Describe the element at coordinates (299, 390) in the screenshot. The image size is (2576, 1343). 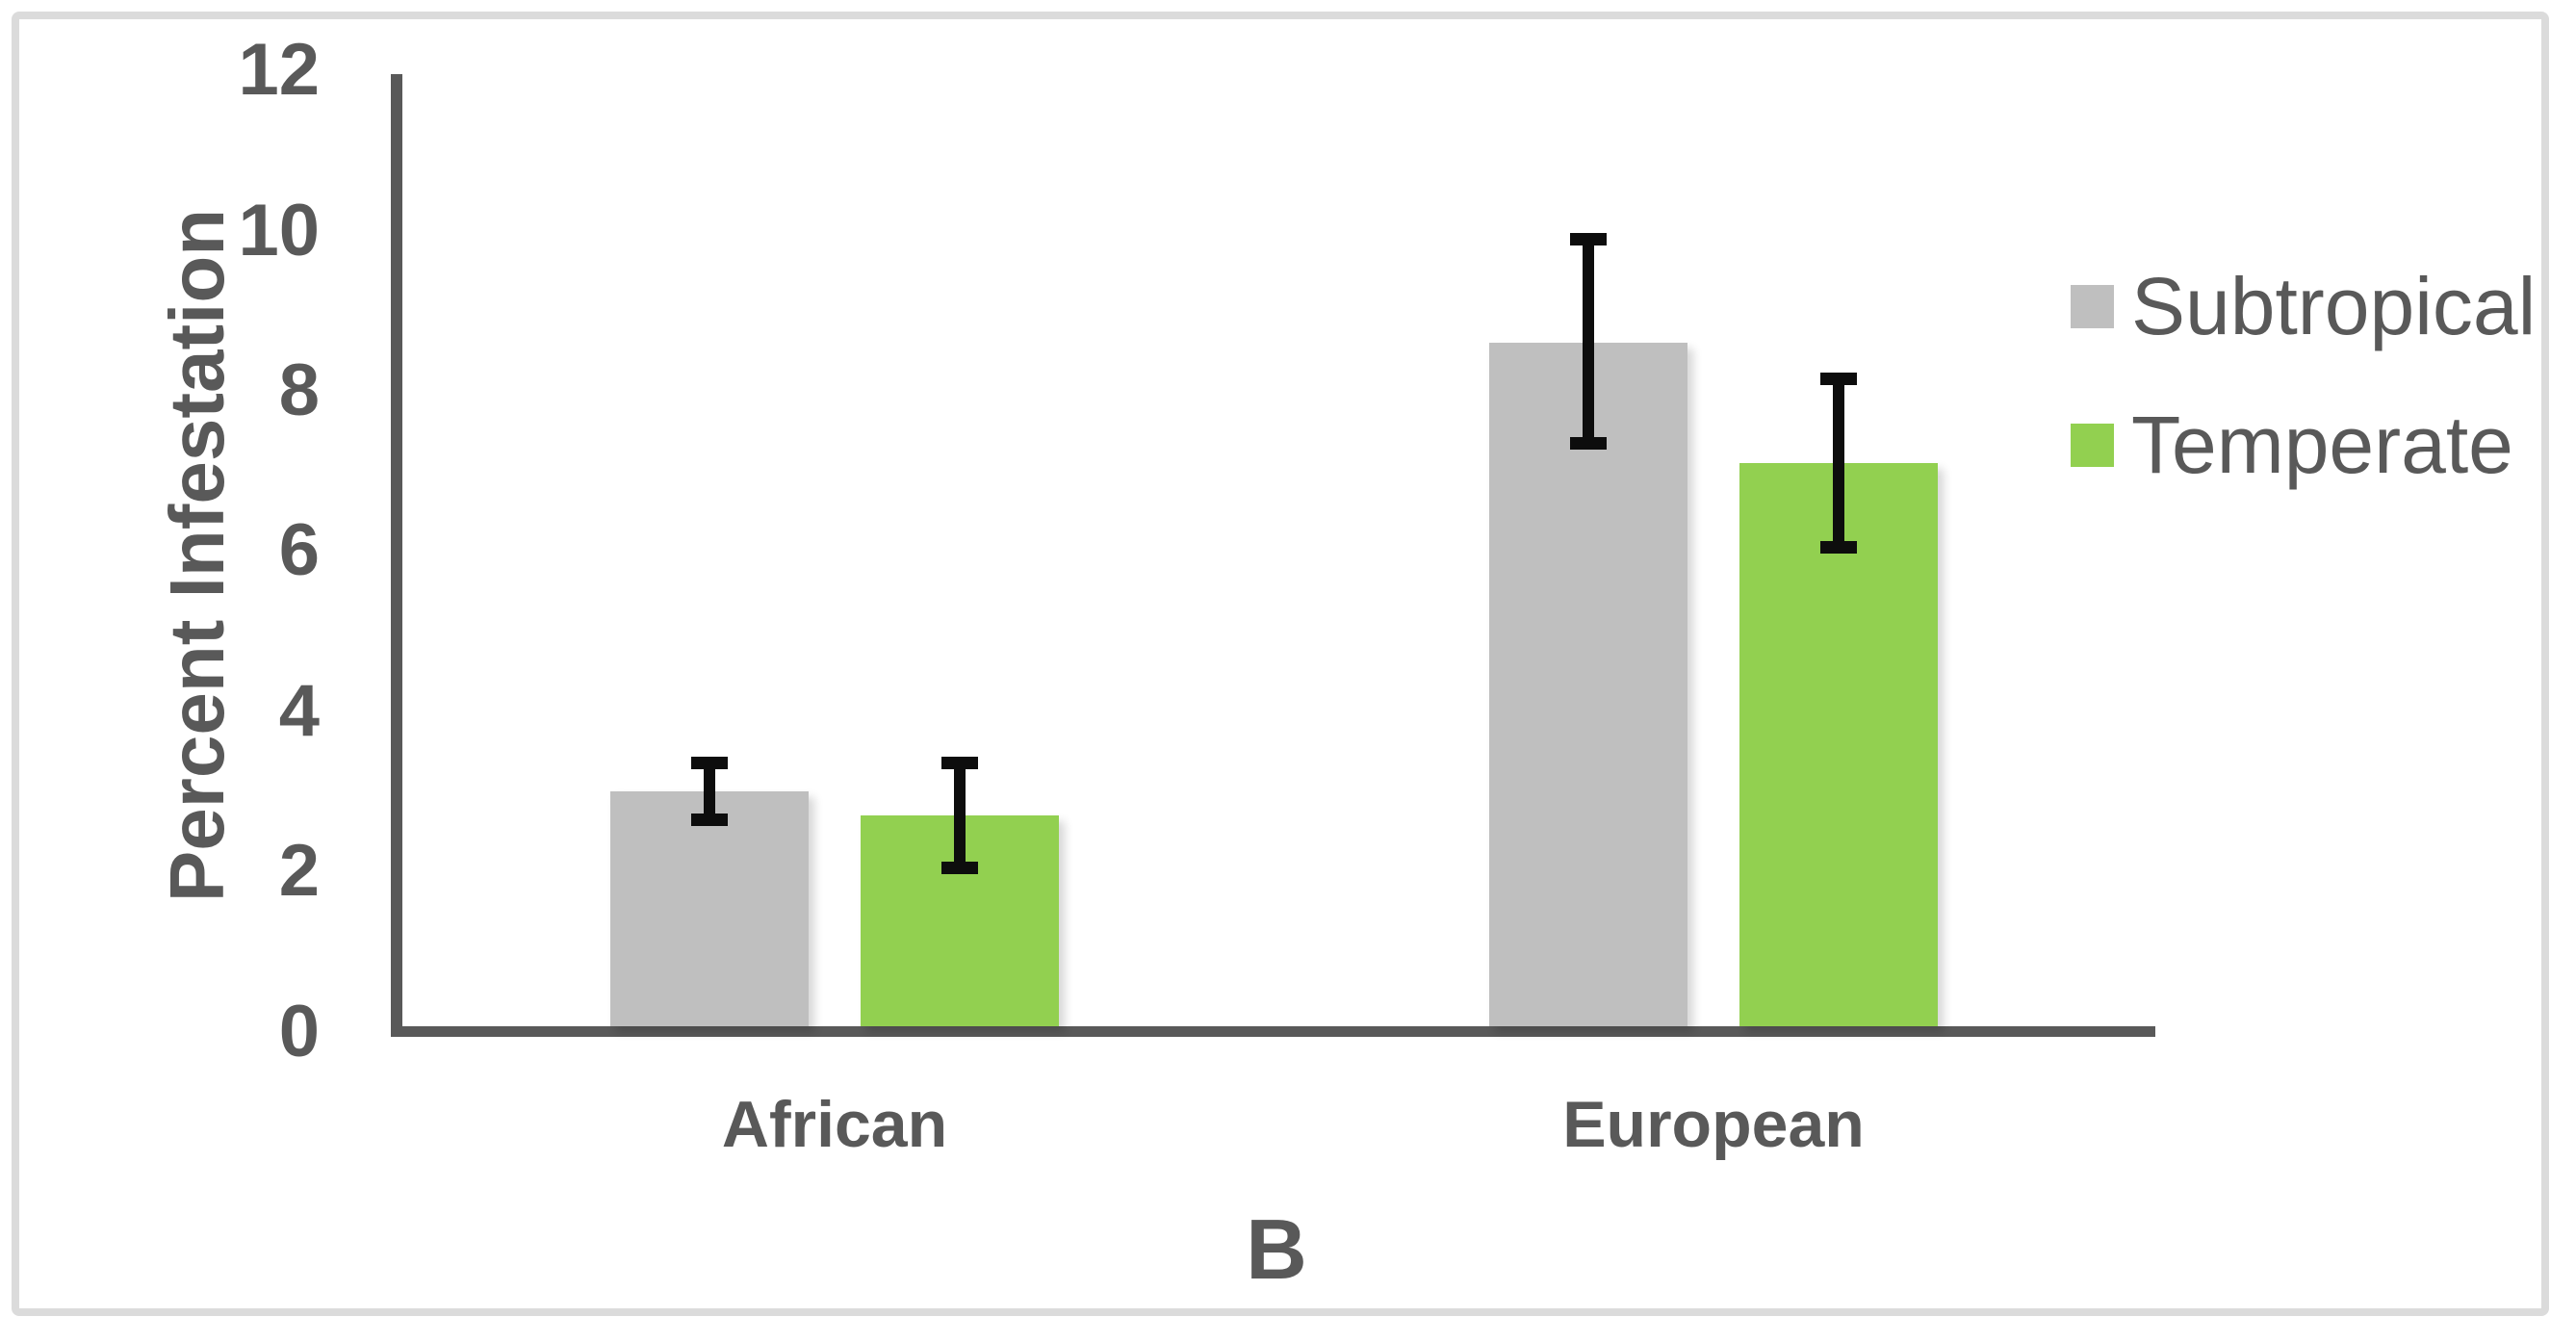
I see `y-tick-label-8: 8` at that location.